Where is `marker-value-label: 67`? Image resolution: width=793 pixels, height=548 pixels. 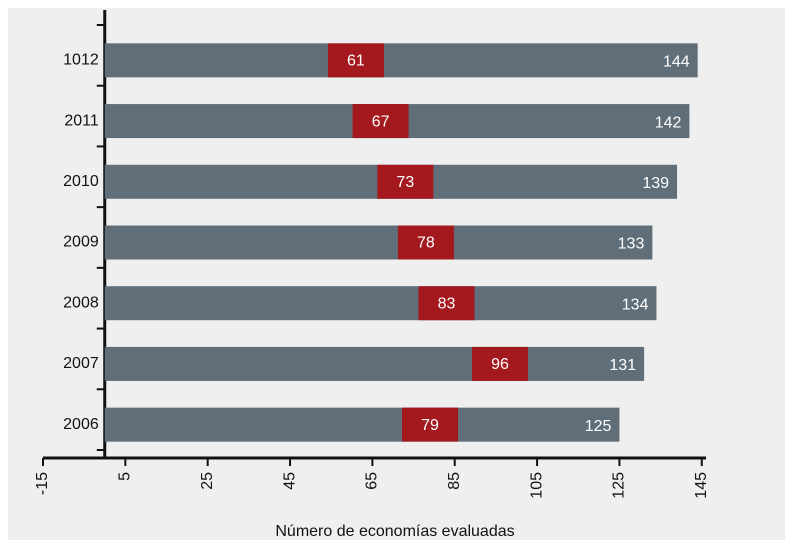 marker-value-label: 67 is located at coordinates (381, 121).